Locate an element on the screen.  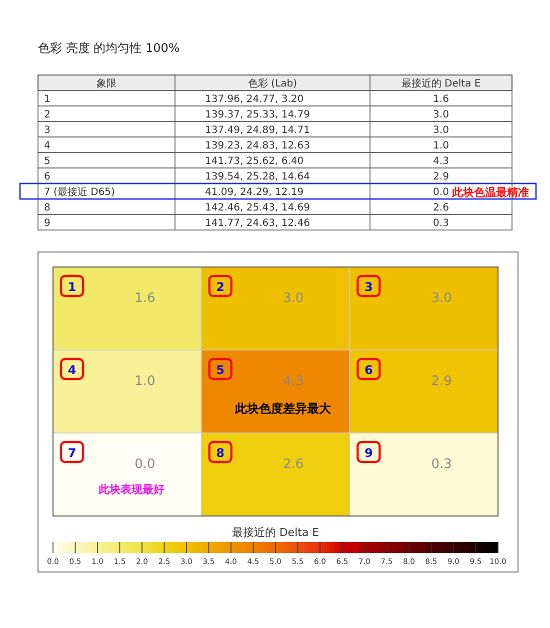
text: 6 is located at coordinates (47, 177).